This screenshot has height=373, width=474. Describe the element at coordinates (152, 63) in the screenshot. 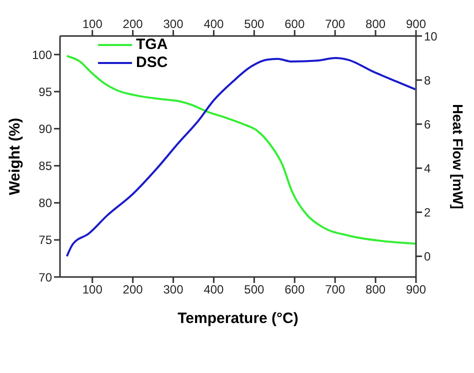

I see `legend-label: DSC` at that location.